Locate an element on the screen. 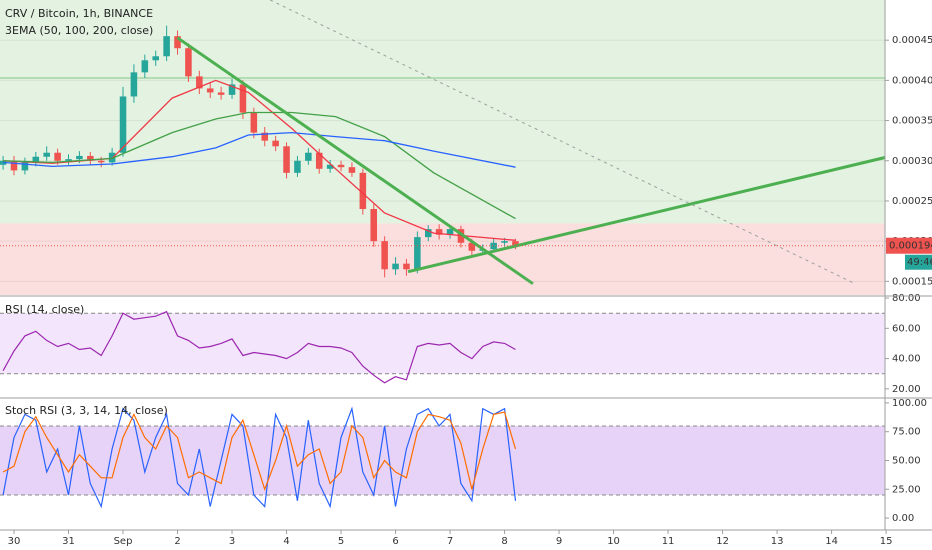 Image resolution: width=932 pixels, height=550 pixels. zone is located at coordinates (442, 259).